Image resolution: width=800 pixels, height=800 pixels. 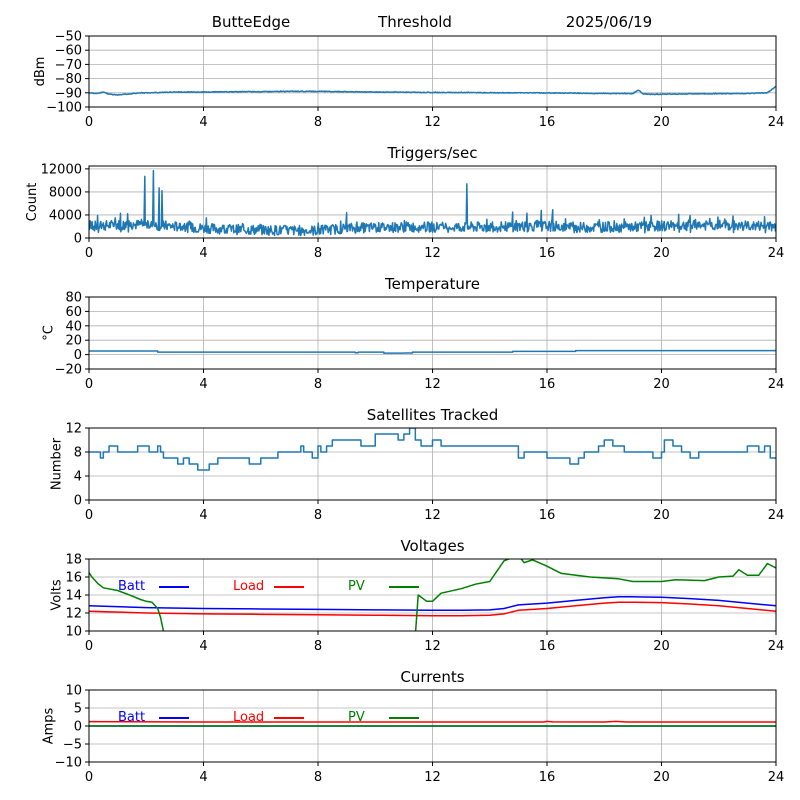 I want to click on series-line-pv, so click(x=432, y=595).